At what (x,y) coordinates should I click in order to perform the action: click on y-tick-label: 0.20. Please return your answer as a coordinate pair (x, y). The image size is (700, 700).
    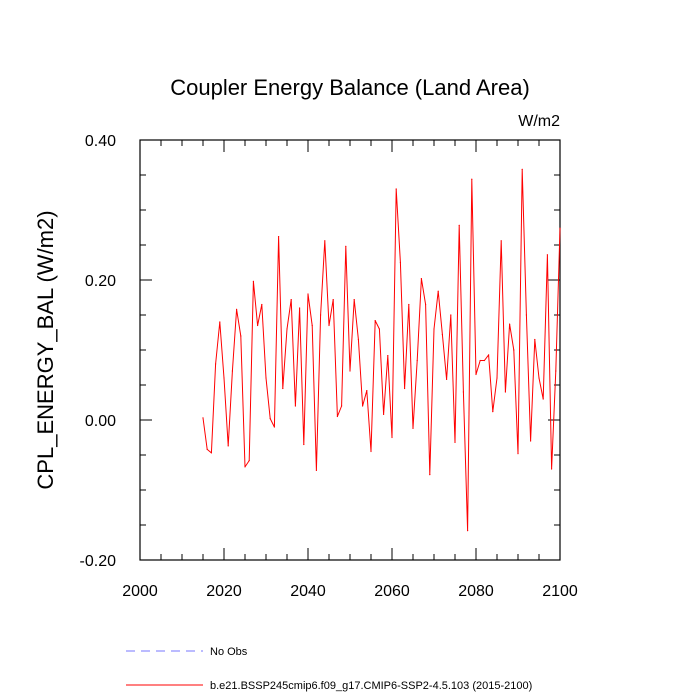
    Looking at the image, I should click on (100, 281).